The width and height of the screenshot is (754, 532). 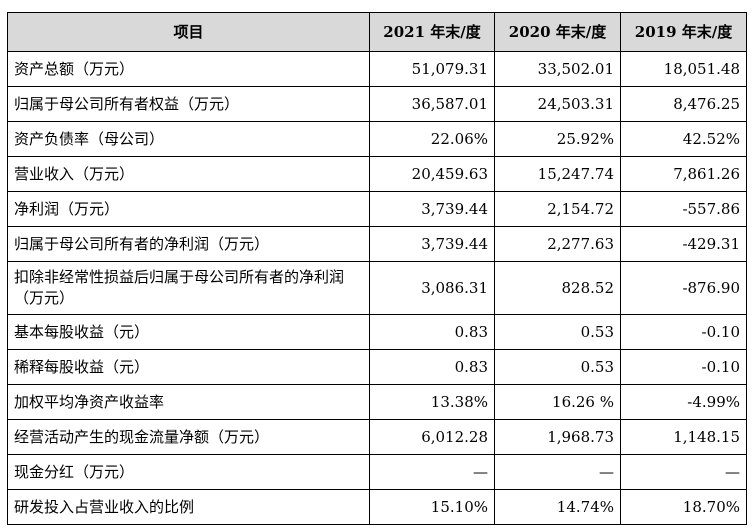 What do you see at coordinates (188, 209) in the screenshot?
I see `row-label: 净利润（万元）` at bounding box center [188, 209].